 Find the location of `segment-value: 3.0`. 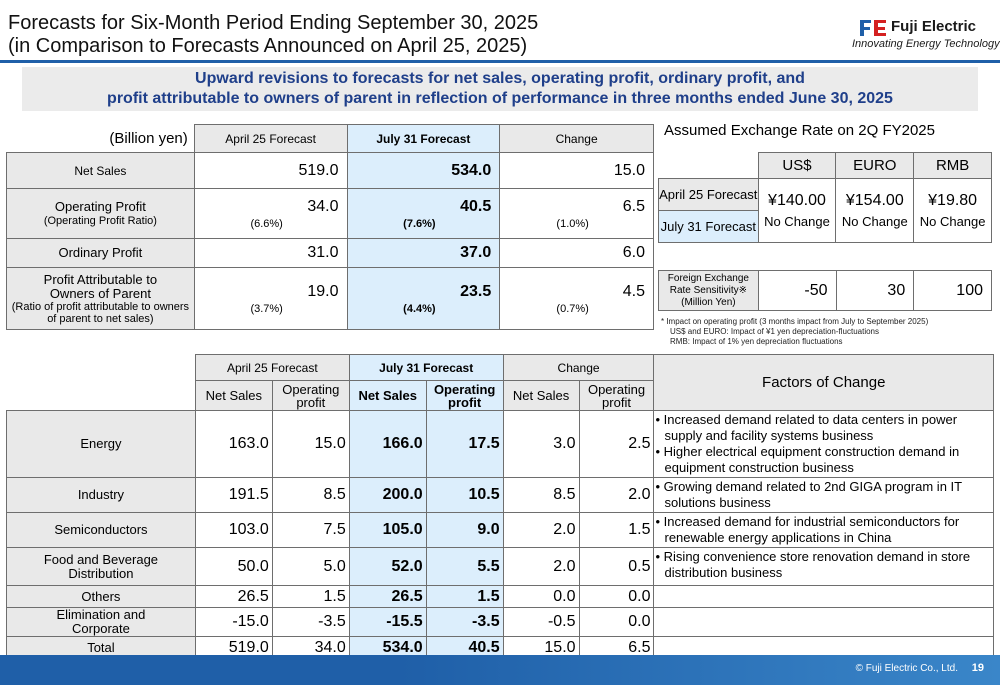

segment-value: 3.0 is located at coordinates (541, 444).